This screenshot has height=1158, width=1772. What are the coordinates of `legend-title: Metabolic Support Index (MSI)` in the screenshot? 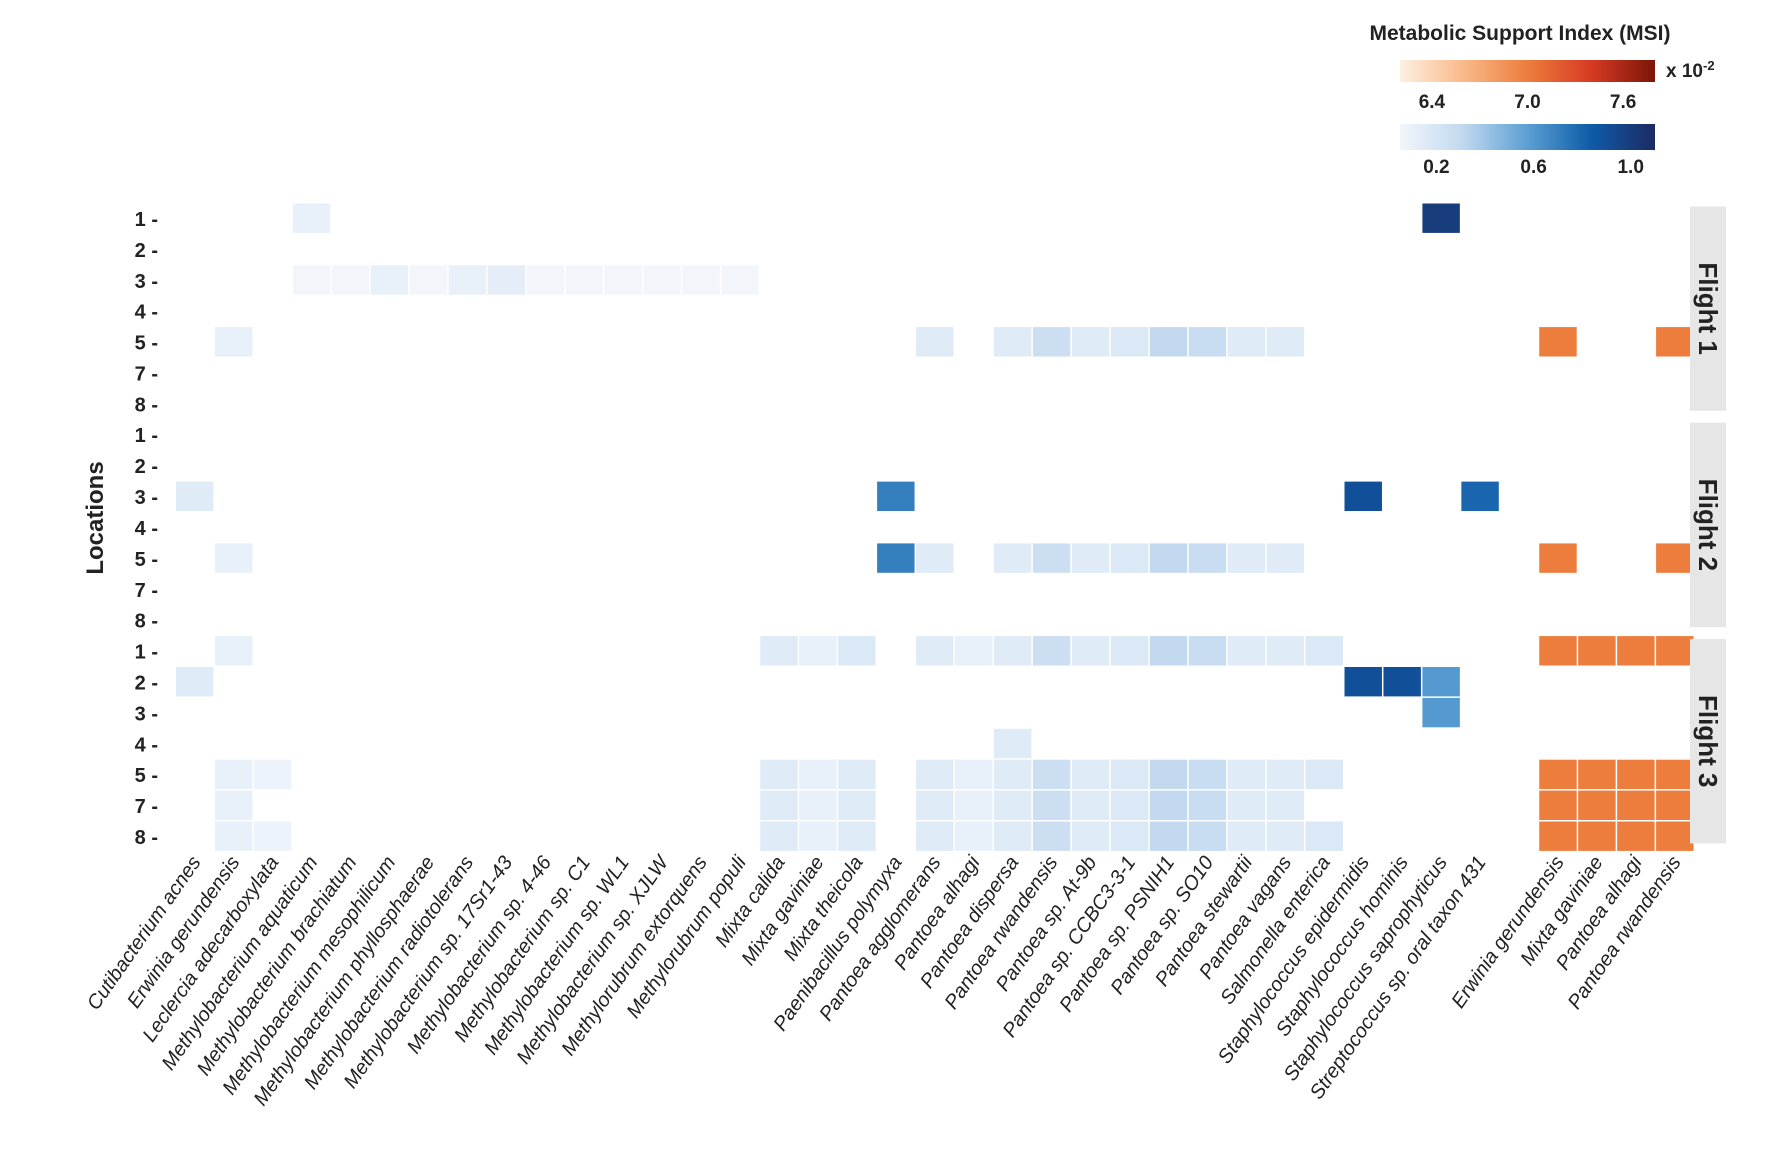 It's located at (1519, 33).